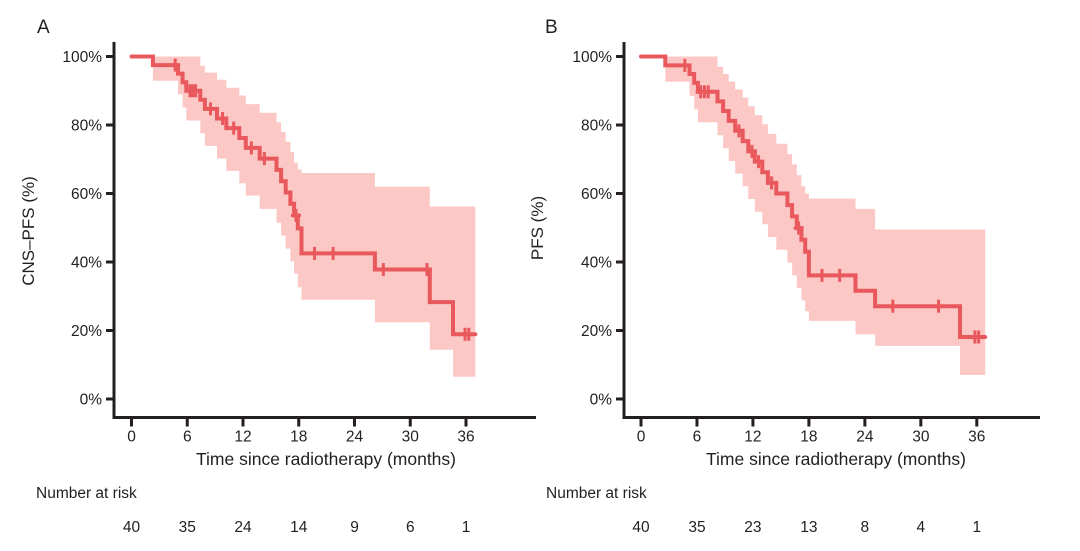 The height and width of the screenshot is (551, 1080). What do you see at coordinates (86, 493) in the screenshot?
I see `panel-a-risk-header: Number at risk` at bounding box center [86, 493].